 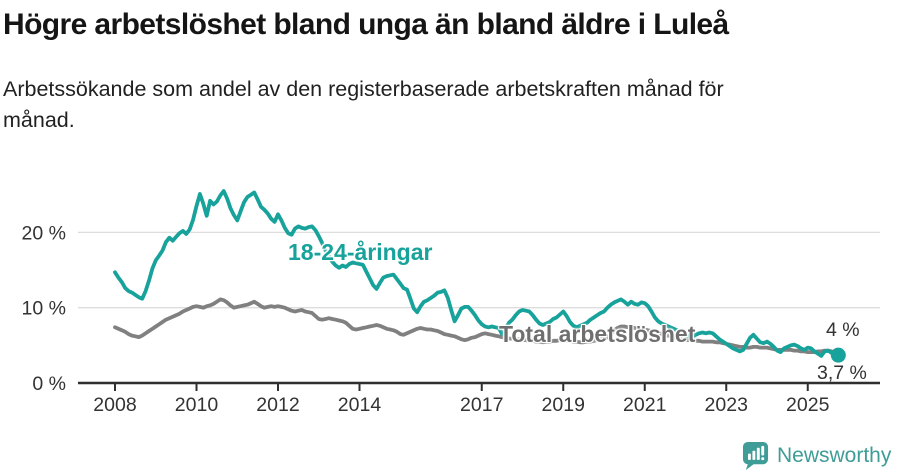 What do you see at coordinates (644, 405) in the screenshot?
I see `x-axis-tick-label: 2021` at bounding box center [644, 405].